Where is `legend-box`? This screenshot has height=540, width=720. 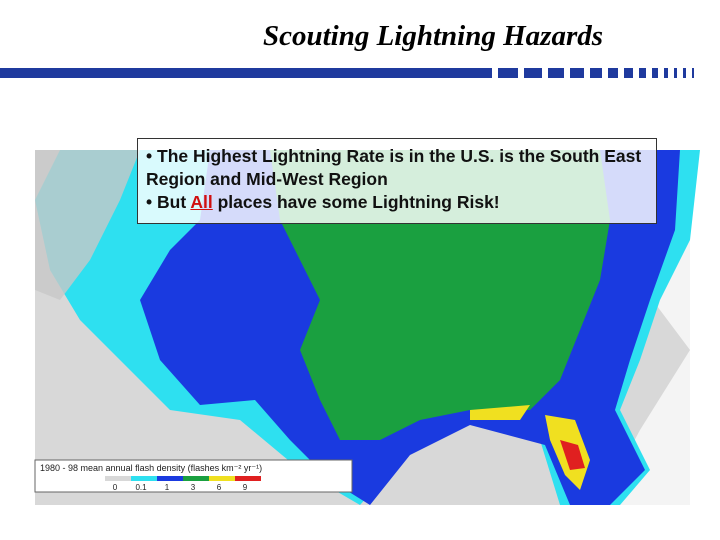 legend-box is located at coordinates (193, 476).